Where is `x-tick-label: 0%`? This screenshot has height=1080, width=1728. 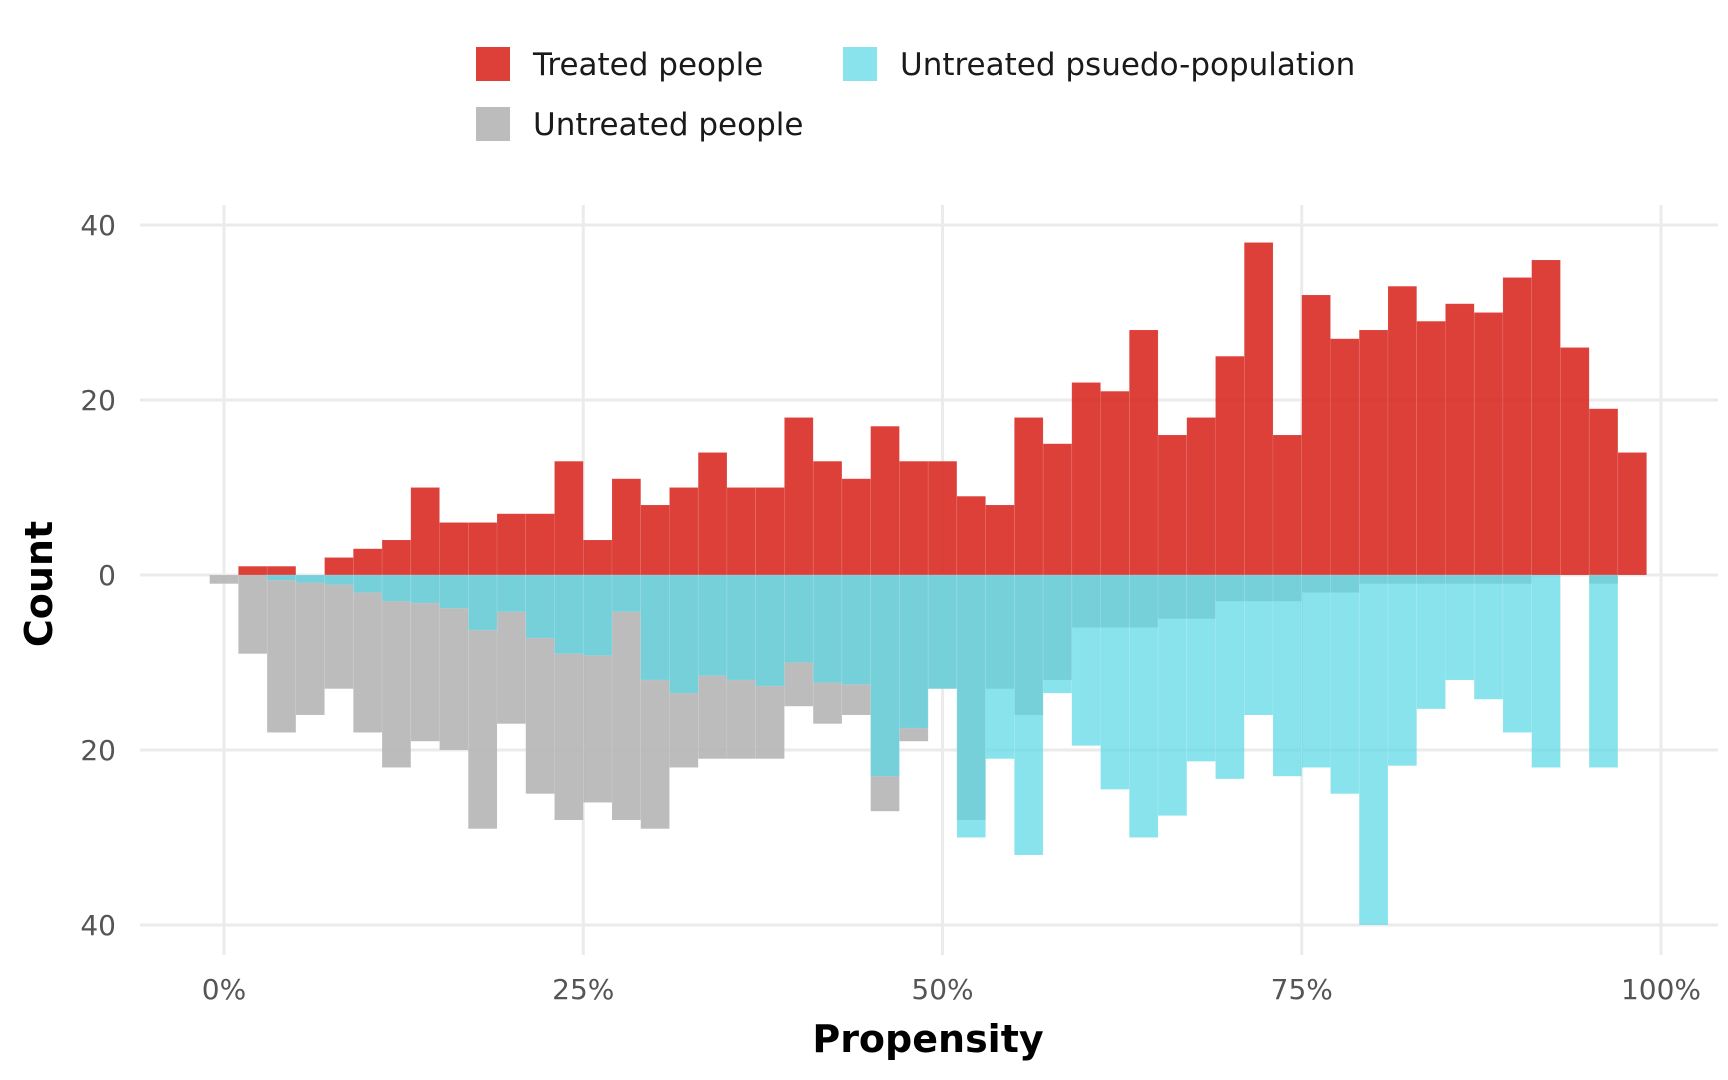 x-tick-label: 0% is located at coordinates (224, 989).